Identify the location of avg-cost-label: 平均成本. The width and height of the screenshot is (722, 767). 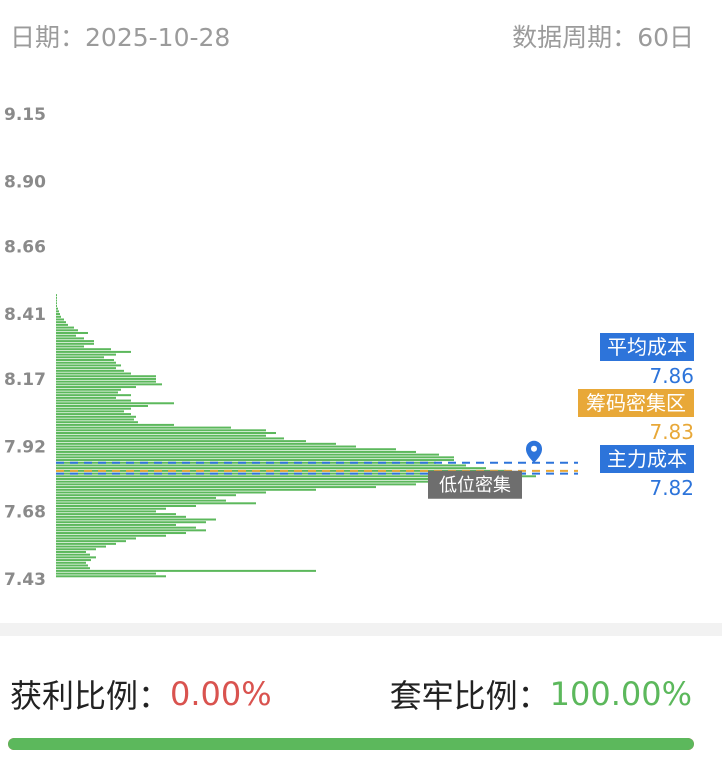
(647, 347).